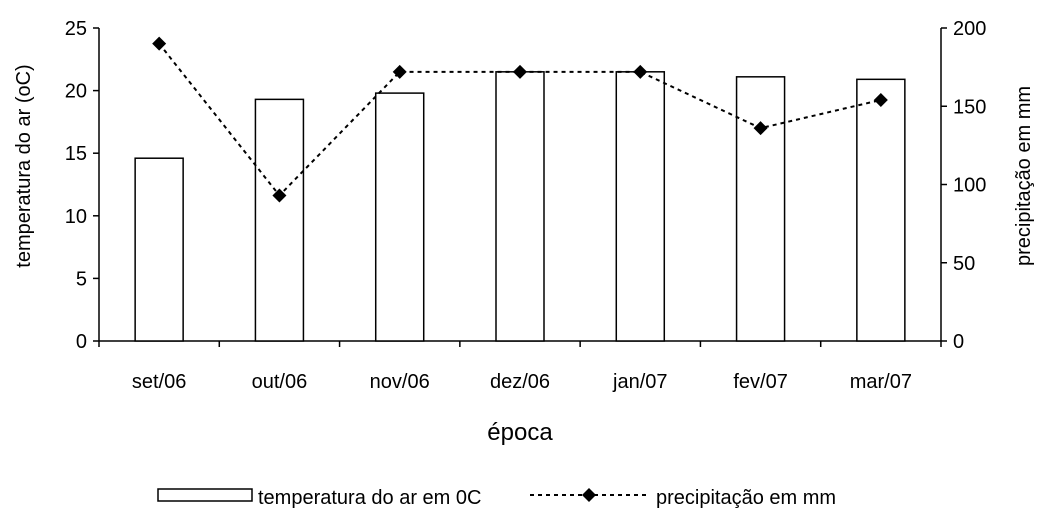 The width and height of the screenshot is (1043, 517). Describe the element at coordinates (881, 382) in the screenshot. I see `x-tick-label: mar/07` at that location.